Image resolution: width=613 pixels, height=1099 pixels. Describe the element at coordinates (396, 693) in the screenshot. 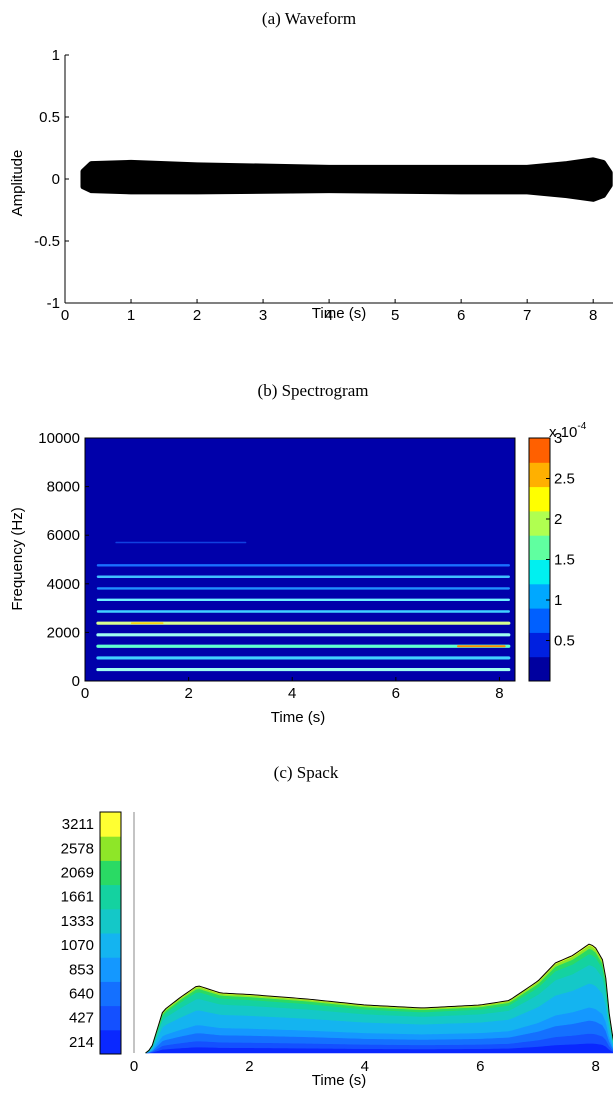

I see `spectrogram-x-tick-label: 6` at that location.